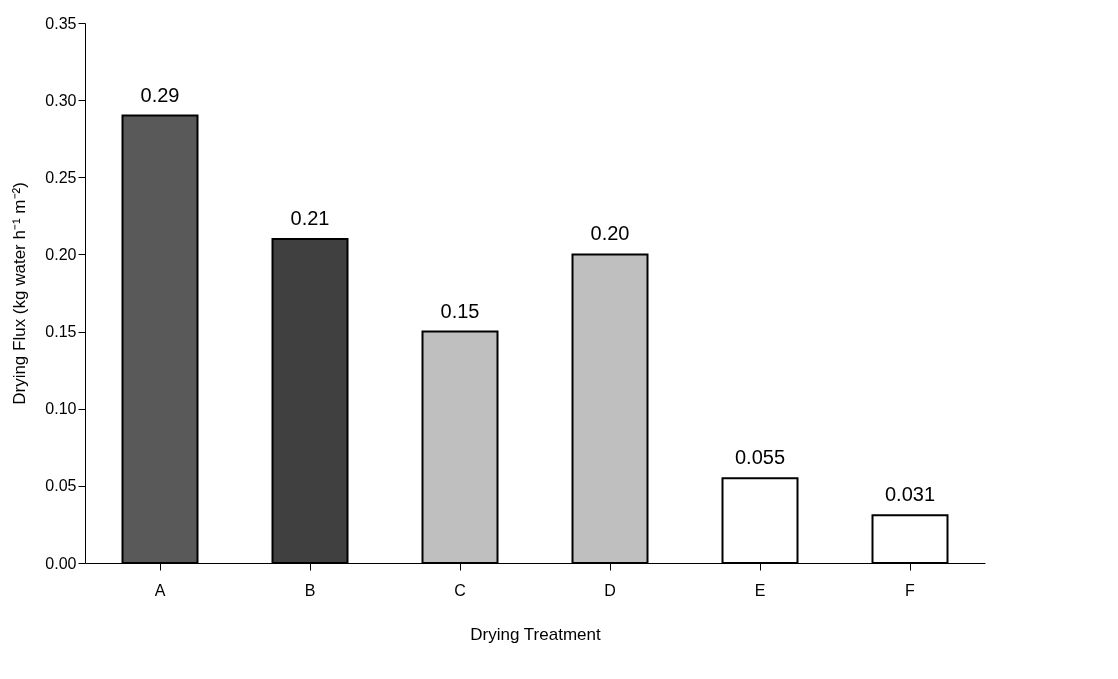 Image resolution: width=1118 pixels, height=679 pixels. I want to click on y-tick-label: 0.35, so click(61, 23).